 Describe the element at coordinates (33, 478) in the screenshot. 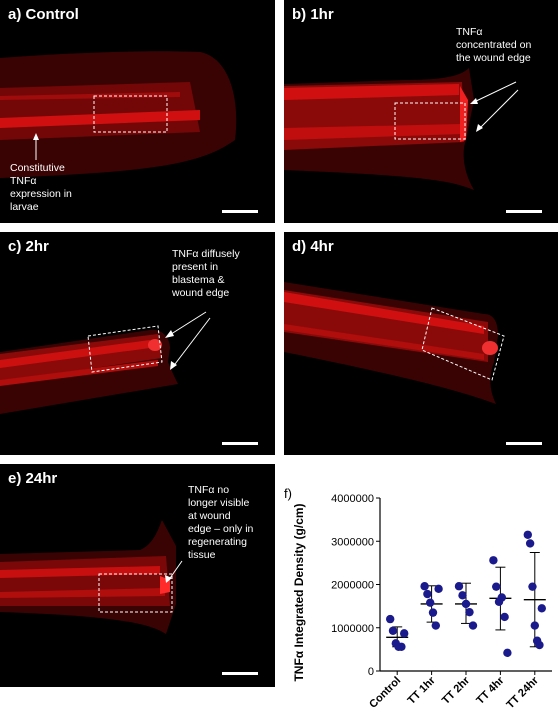

I see `panel-label: e) 24hr` at that location.